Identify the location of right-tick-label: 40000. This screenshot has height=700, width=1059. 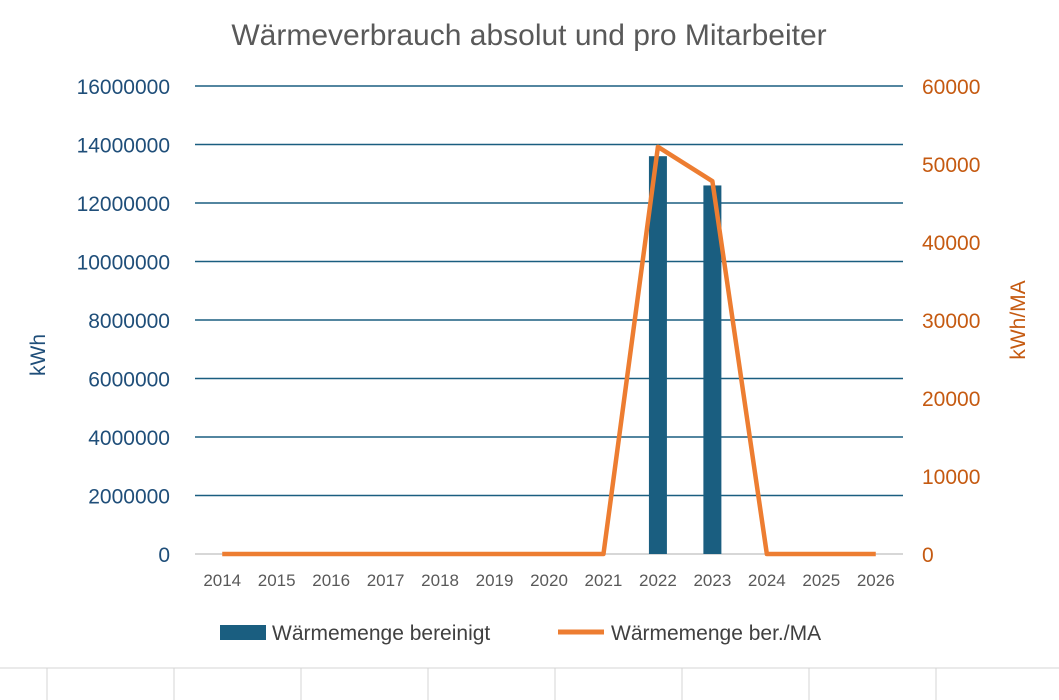
(951, 243).